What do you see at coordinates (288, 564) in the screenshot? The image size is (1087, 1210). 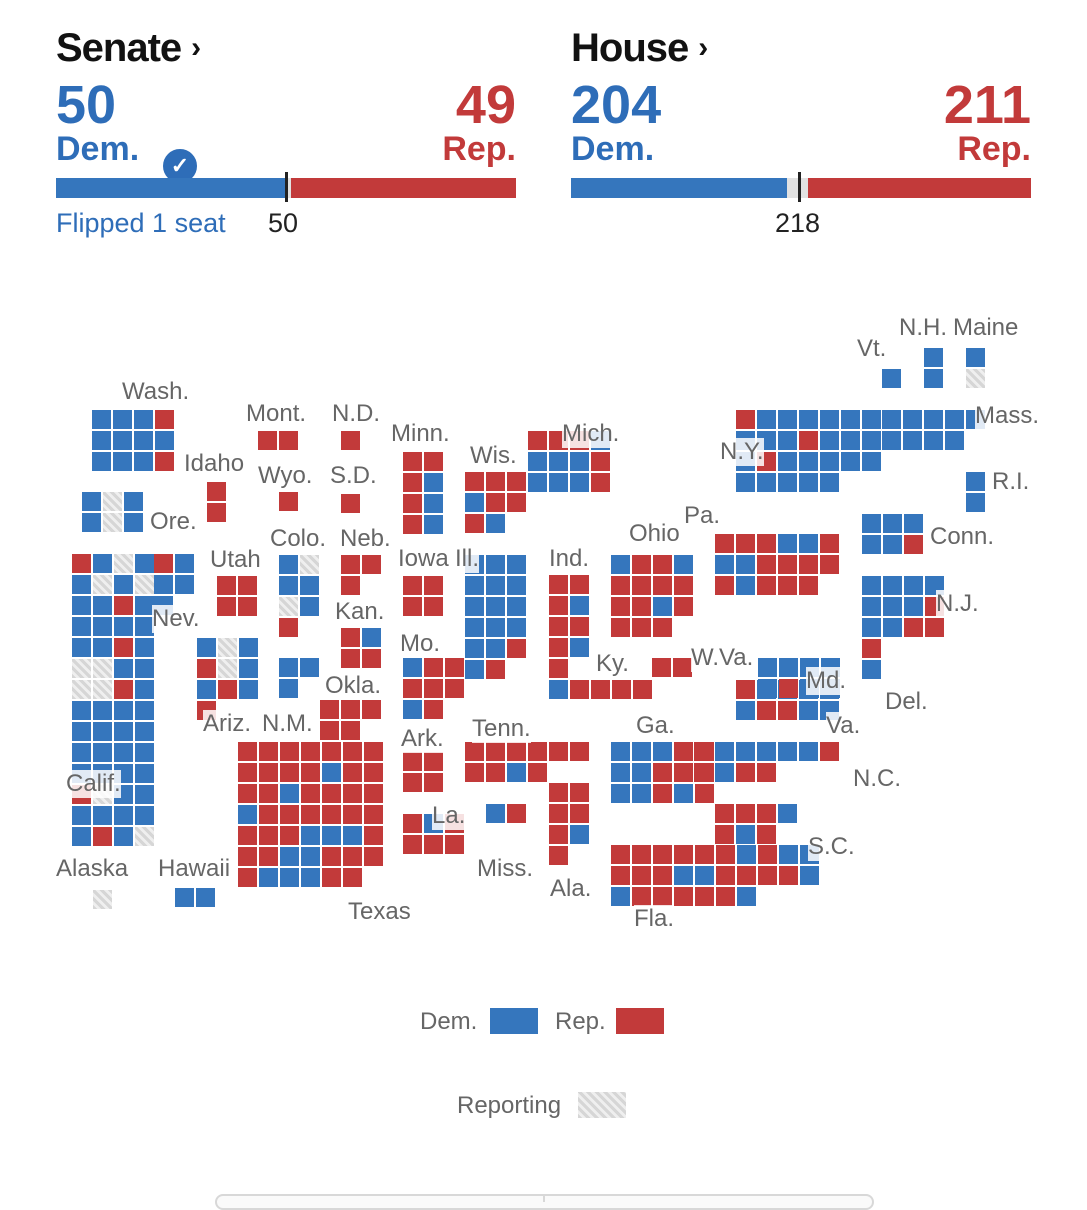 I see `district-tile-colo` at bounding box center [288, 564].